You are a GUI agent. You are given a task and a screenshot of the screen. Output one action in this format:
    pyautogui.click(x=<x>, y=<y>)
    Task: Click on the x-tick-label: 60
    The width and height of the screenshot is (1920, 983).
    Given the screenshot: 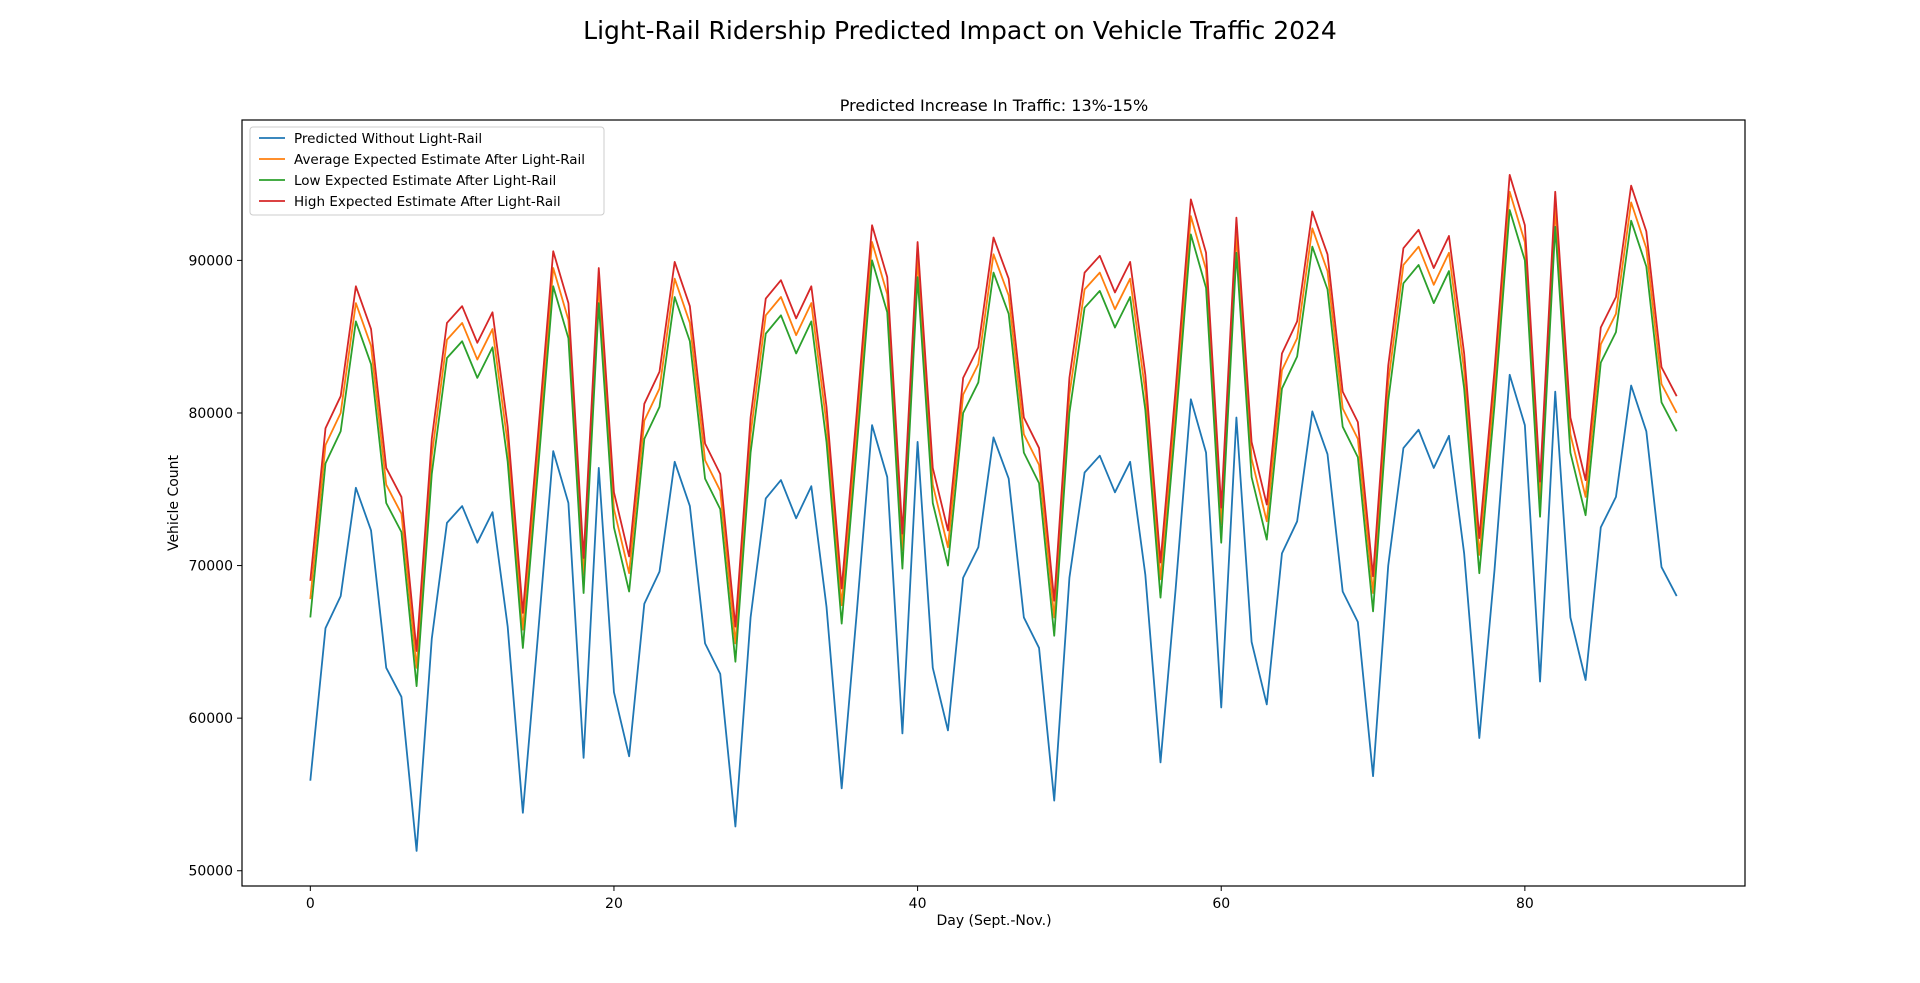 What is the action you would take?
    pyautogui.click(x=1221, y=904)
    